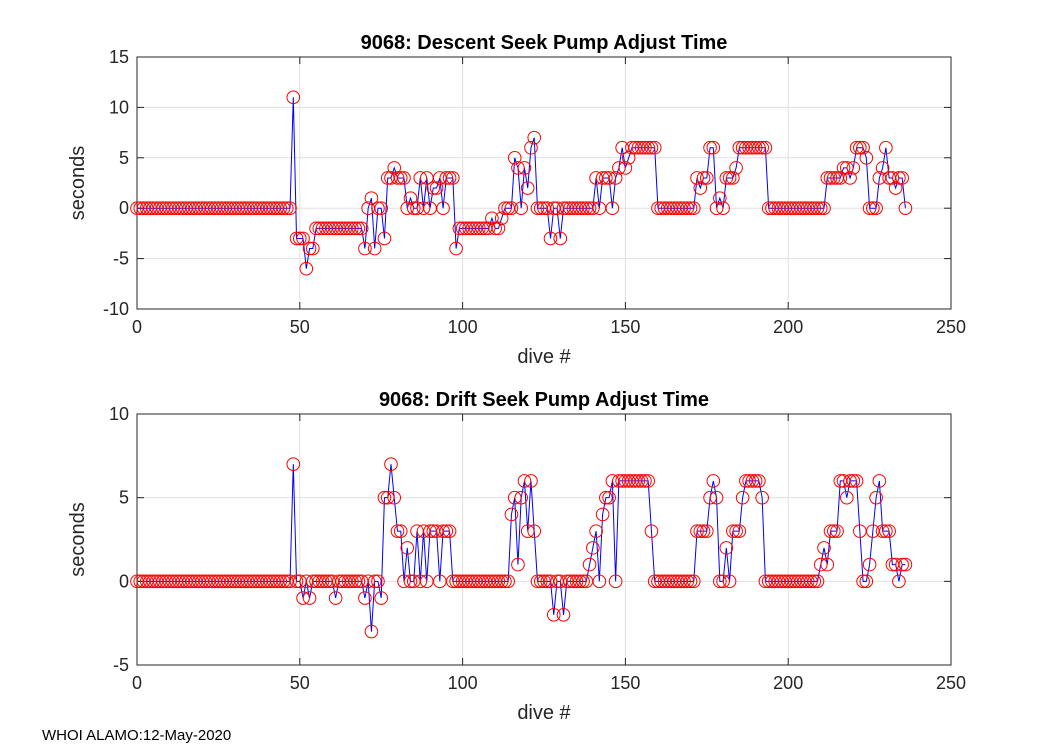 The height and width of the screenshot is (750, 1050). What do you see at coordinates (951, 683) in the screenshot?
I see `x-tick-label: 250` at bounding box center [951, 683].